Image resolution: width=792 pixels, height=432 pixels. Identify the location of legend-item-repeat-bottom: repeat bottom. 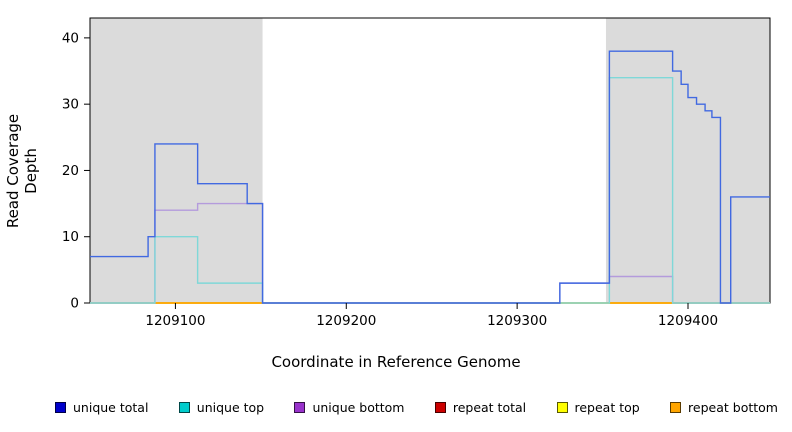
(724, 407).